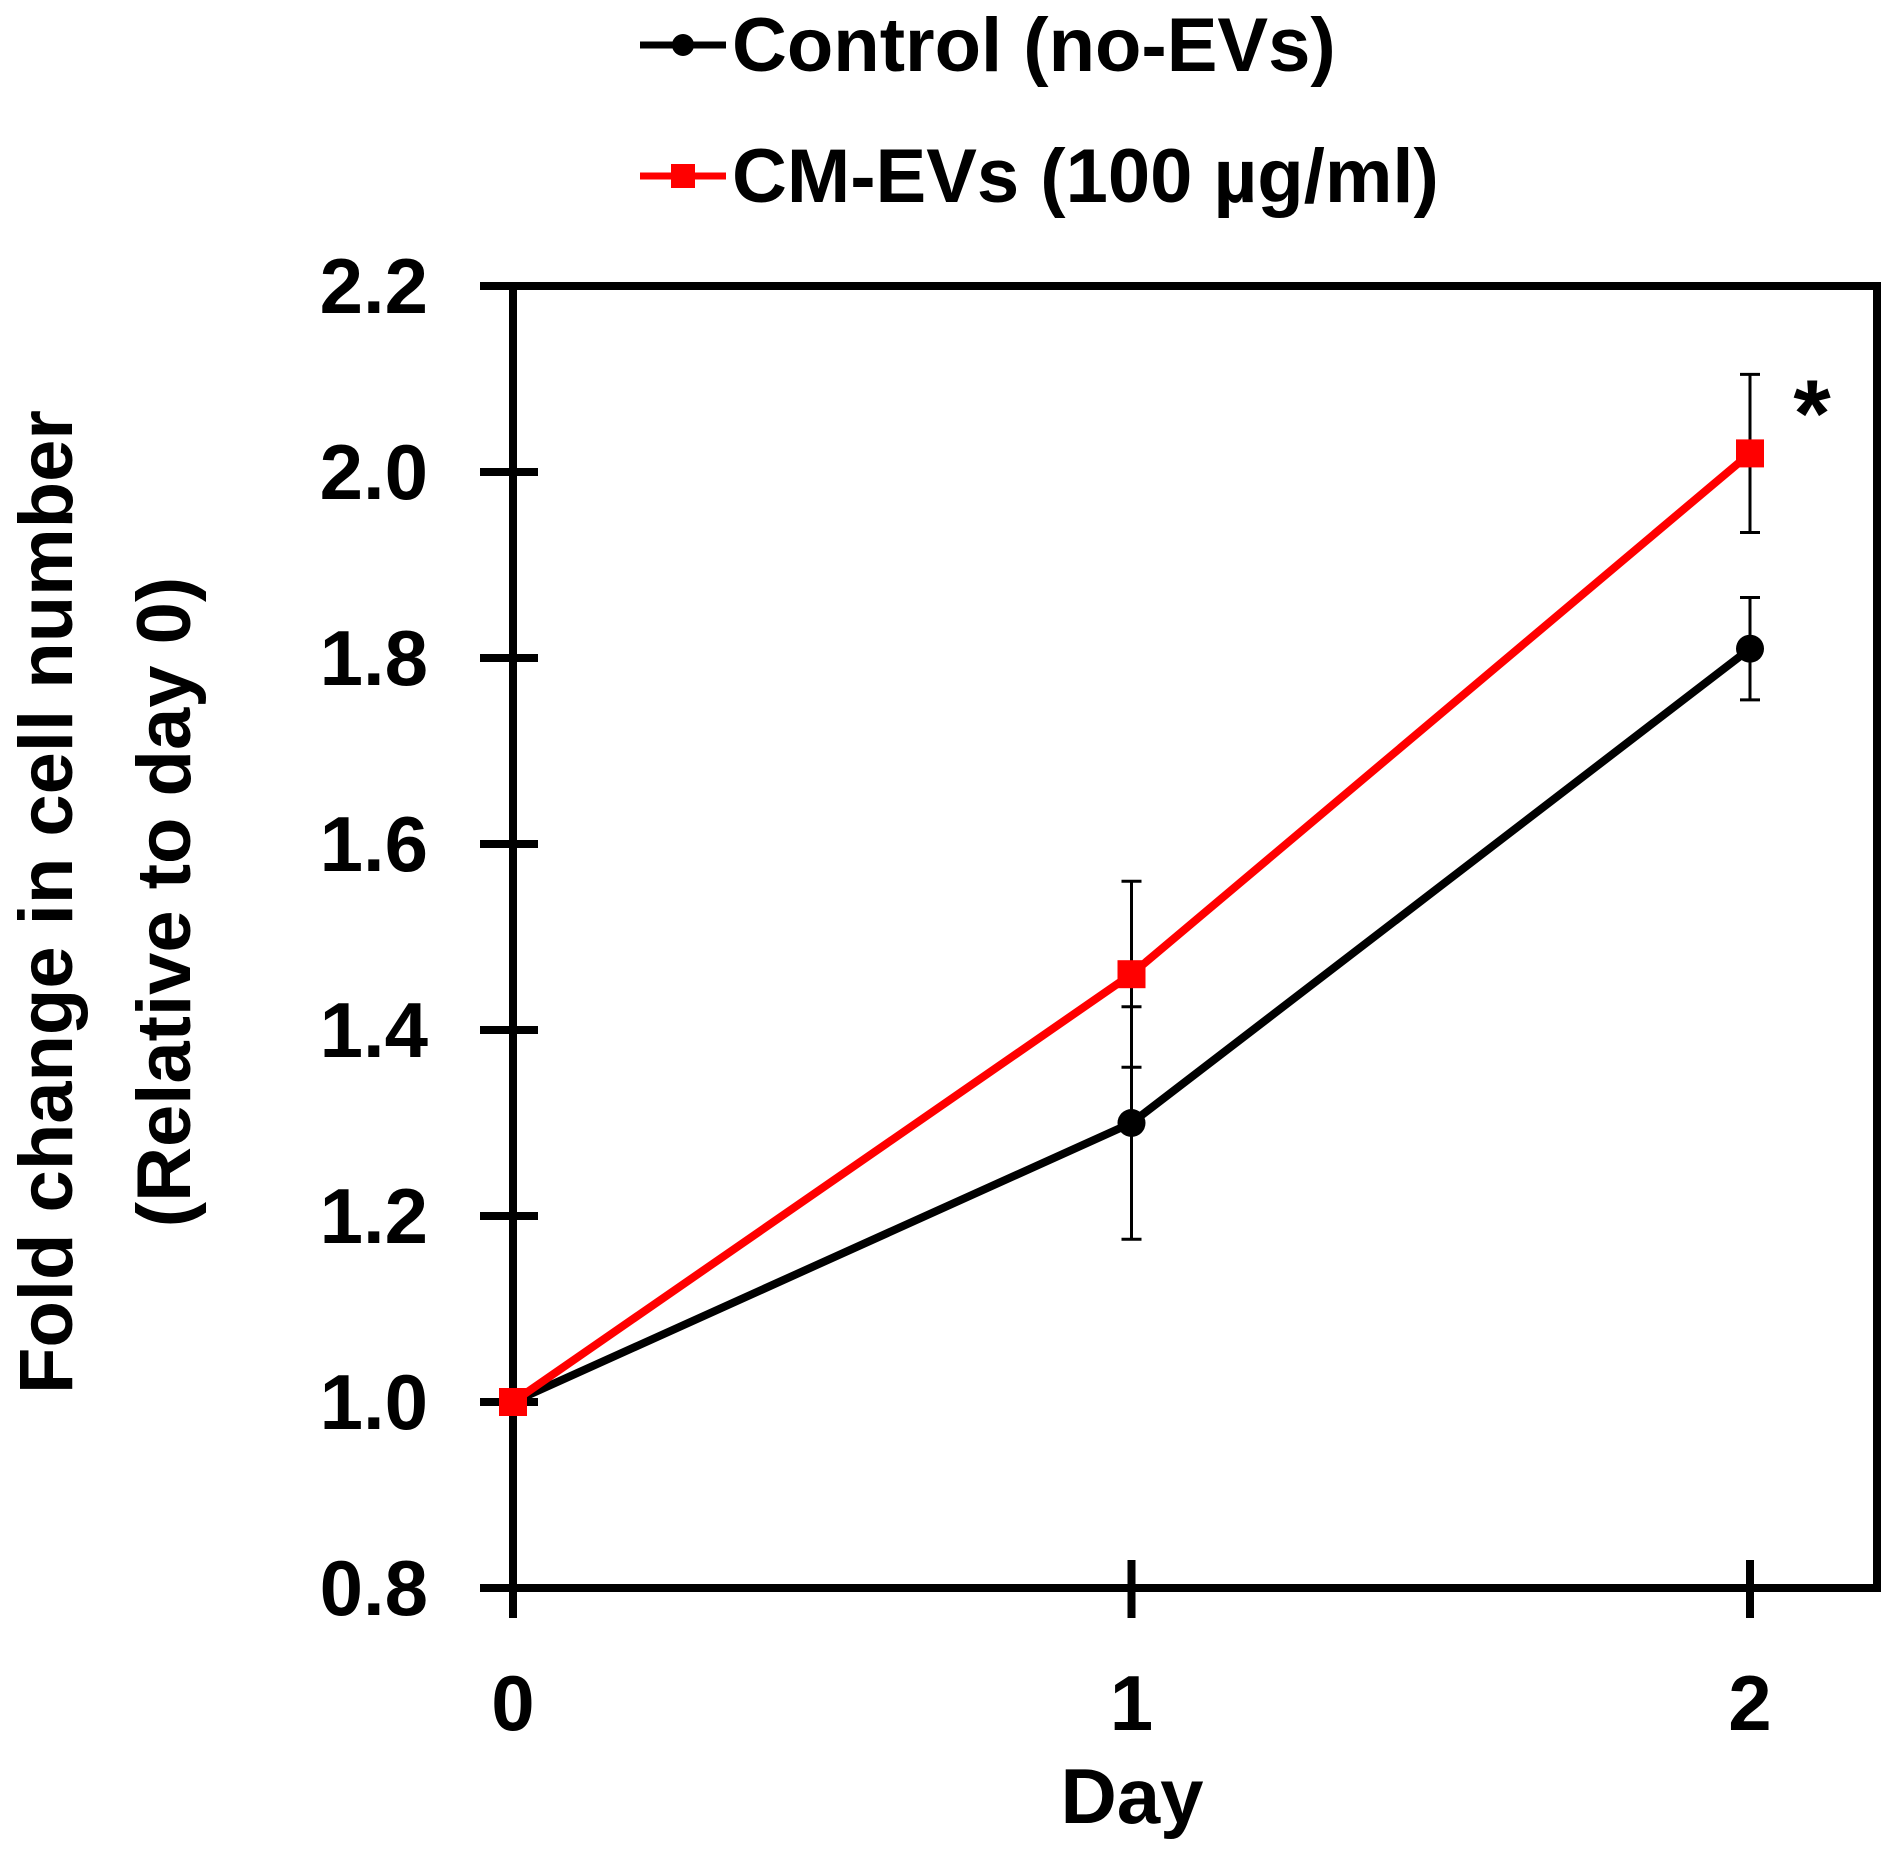 The width and height of the screenshot is (1886, 1850). I want to click on legend-marker-cm-evs, so click(683, 176).